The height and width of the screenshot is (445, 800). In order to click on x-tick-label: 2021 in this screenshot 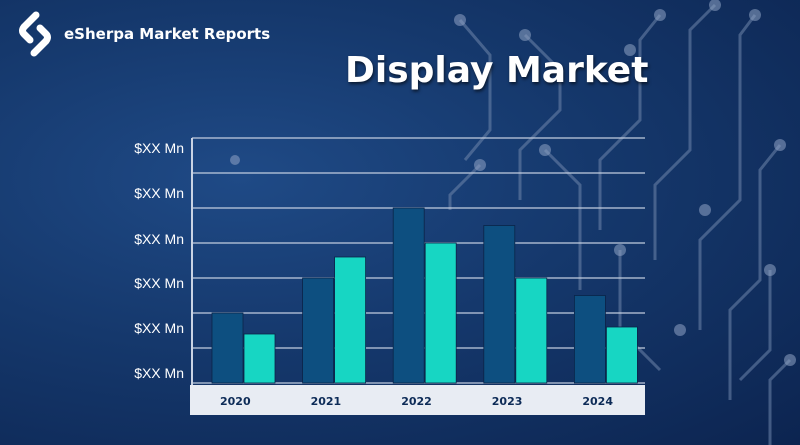, I will do `click(326, 401)`.